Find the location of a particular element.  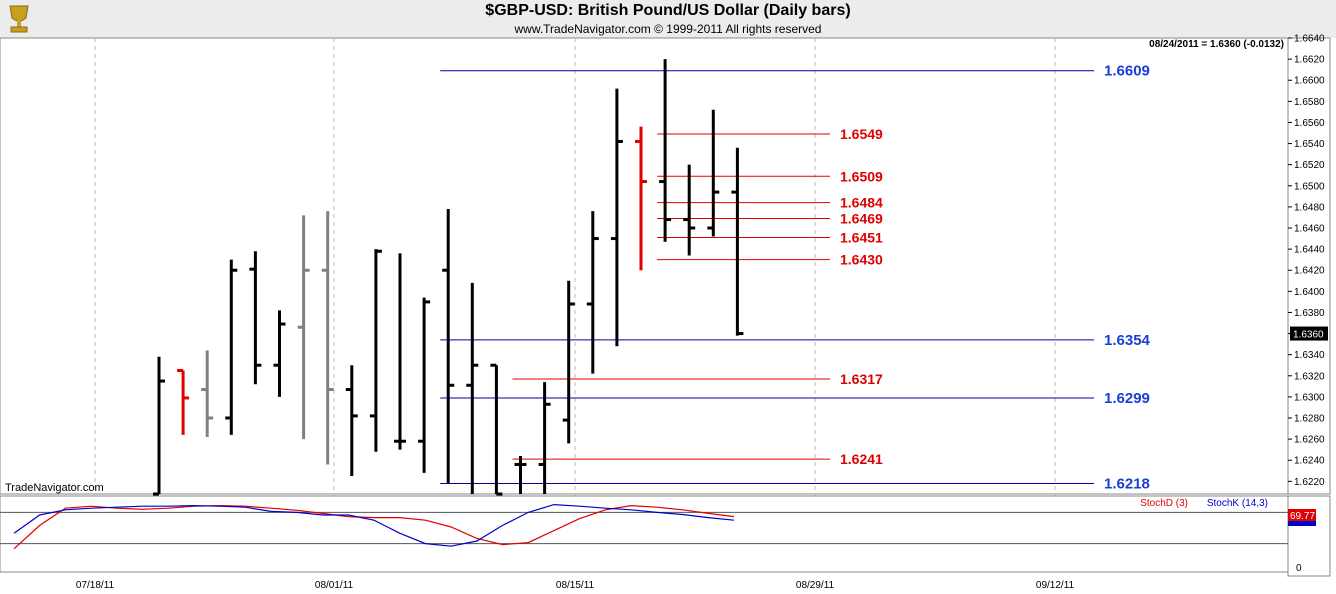

level-label: 1.6218 is located at coordinates (1127, 483).